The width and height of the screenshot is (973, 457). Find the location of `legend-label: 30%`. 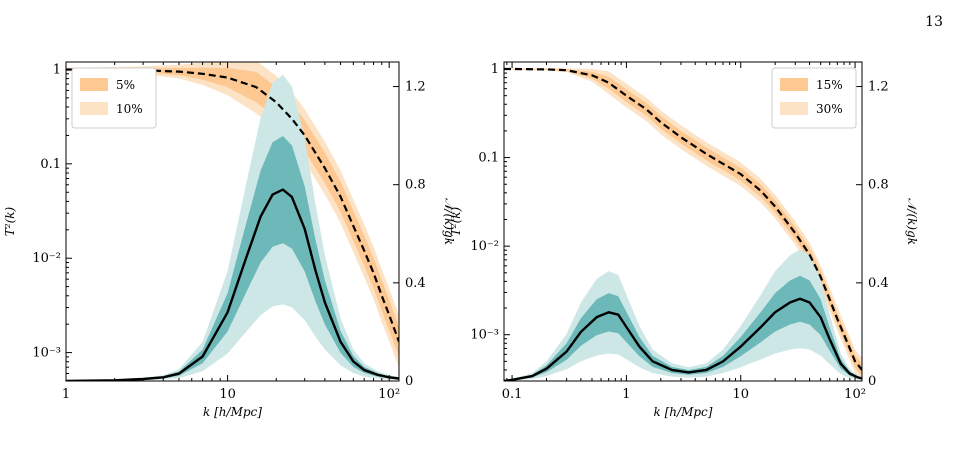

legend-label: 30% is located at coordinates (829, 109).